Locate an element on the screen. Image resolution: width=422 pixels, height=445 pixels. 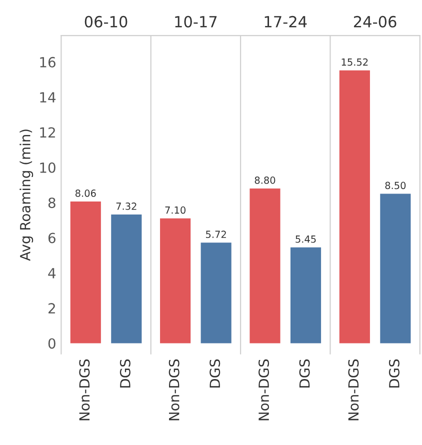
chart-title: 10-17 is located at coordinates (196, 22).